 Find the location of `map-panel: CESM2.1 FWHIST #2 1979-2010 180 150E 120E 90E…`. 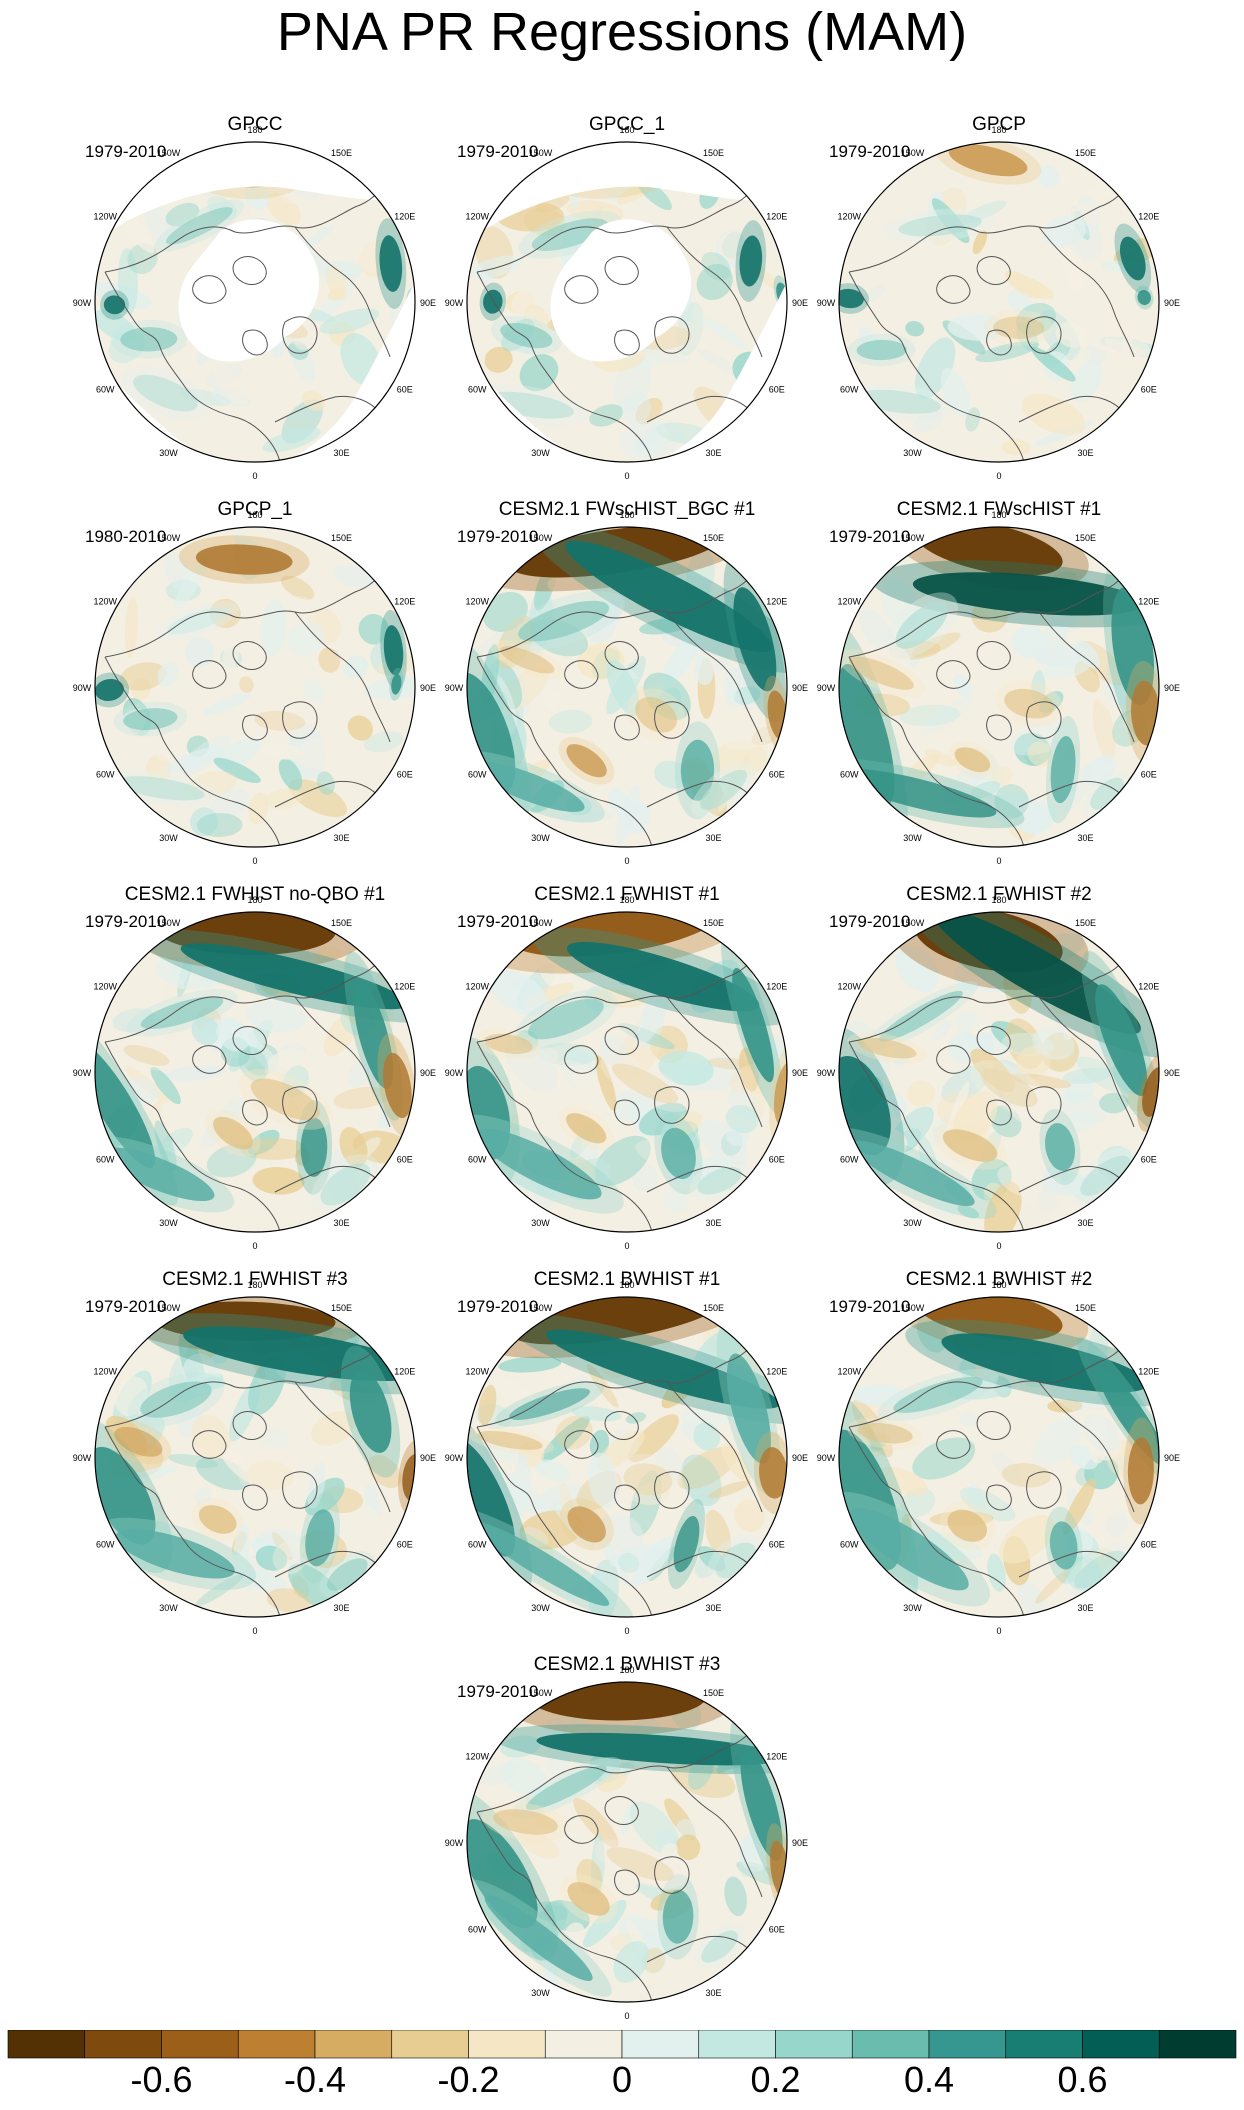

map-panel: CESM2.1 FWHIST #2 1979-2010 180 150E 120E 90E… is located at coordinates (998, 1067).